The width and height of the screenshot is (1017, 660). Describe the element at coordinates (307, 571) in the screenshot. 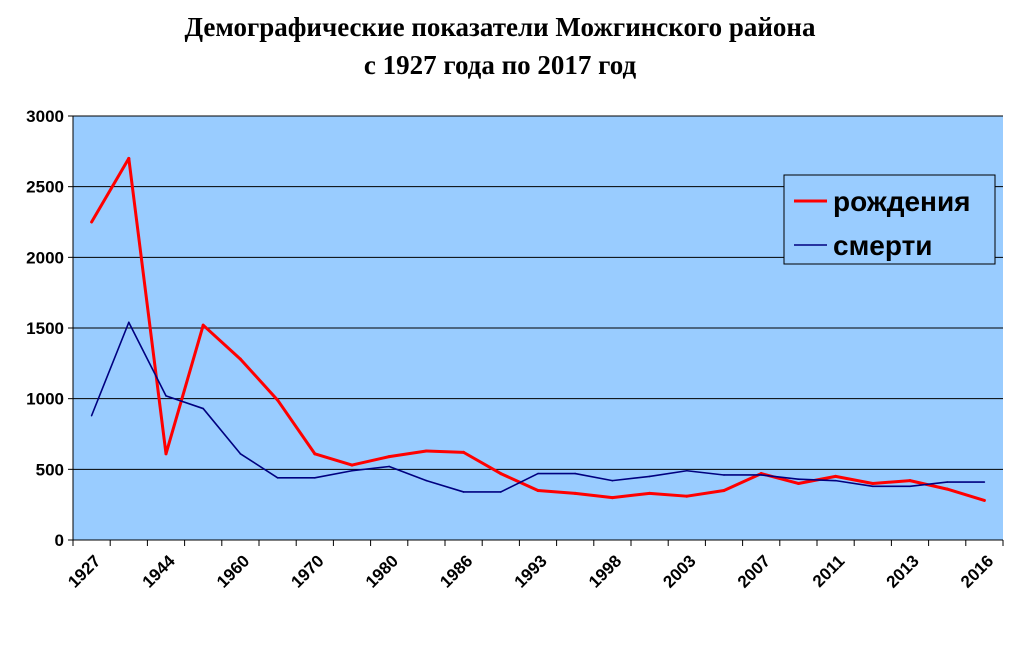

I see `x-tick-label: 1970` at that location.